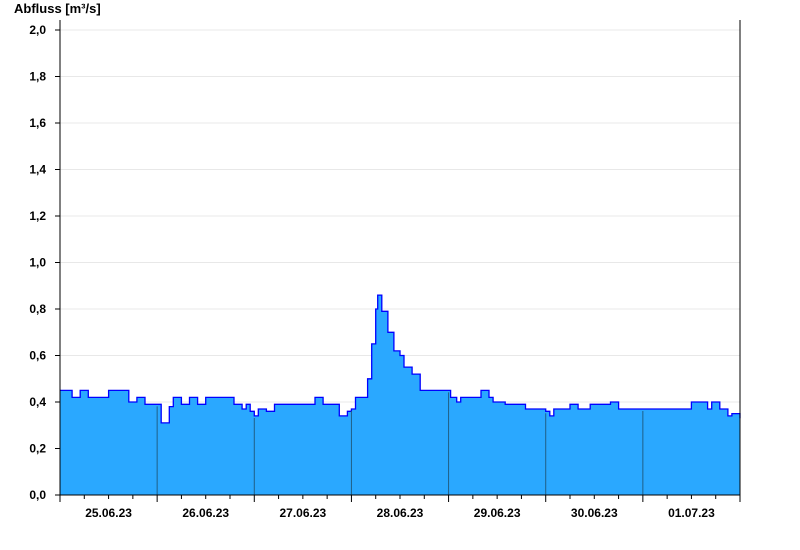  I want to click on x-tick-label: 30.06.23, so click(594, 513).